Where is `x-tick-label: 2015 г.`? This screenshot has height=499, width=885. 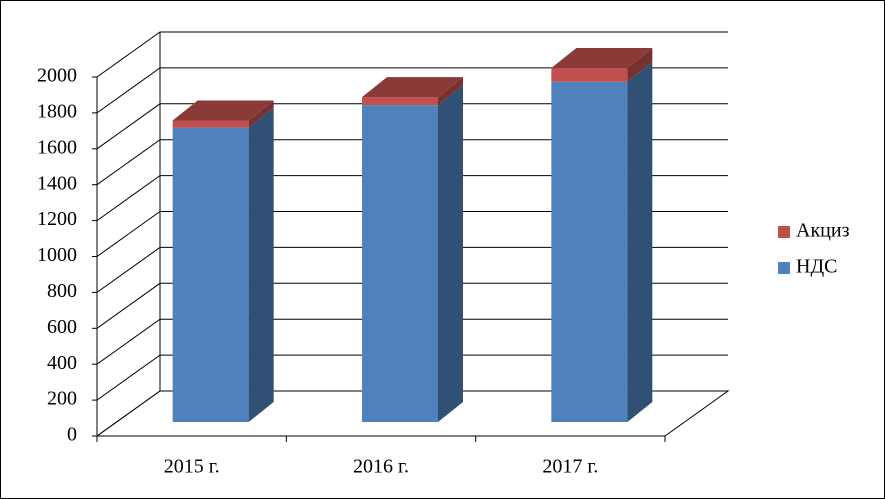
x-tick-label: 2015 г. is located at coordinates (192, 467).